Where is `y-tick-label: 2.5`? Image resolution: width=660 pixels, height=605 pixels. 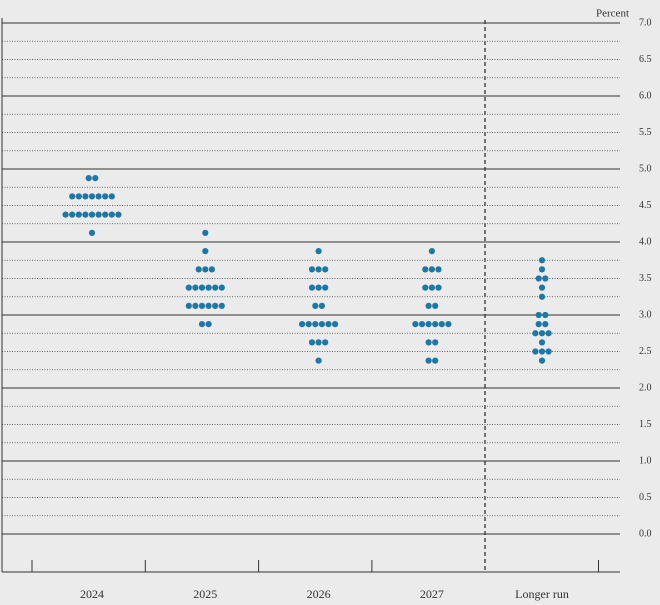
y-tick-label: 2.5 is located at coordinates (645, 351).